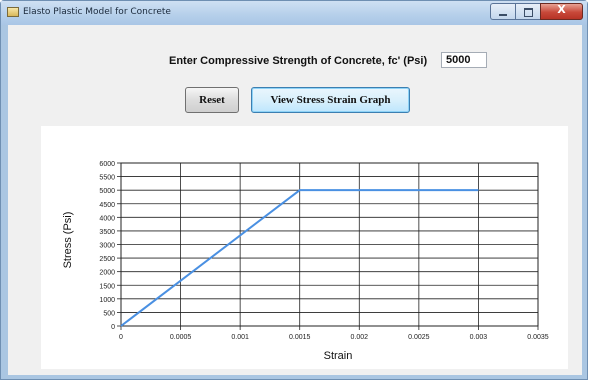  I want to click on reset-button: Reset, so click(212, 100).